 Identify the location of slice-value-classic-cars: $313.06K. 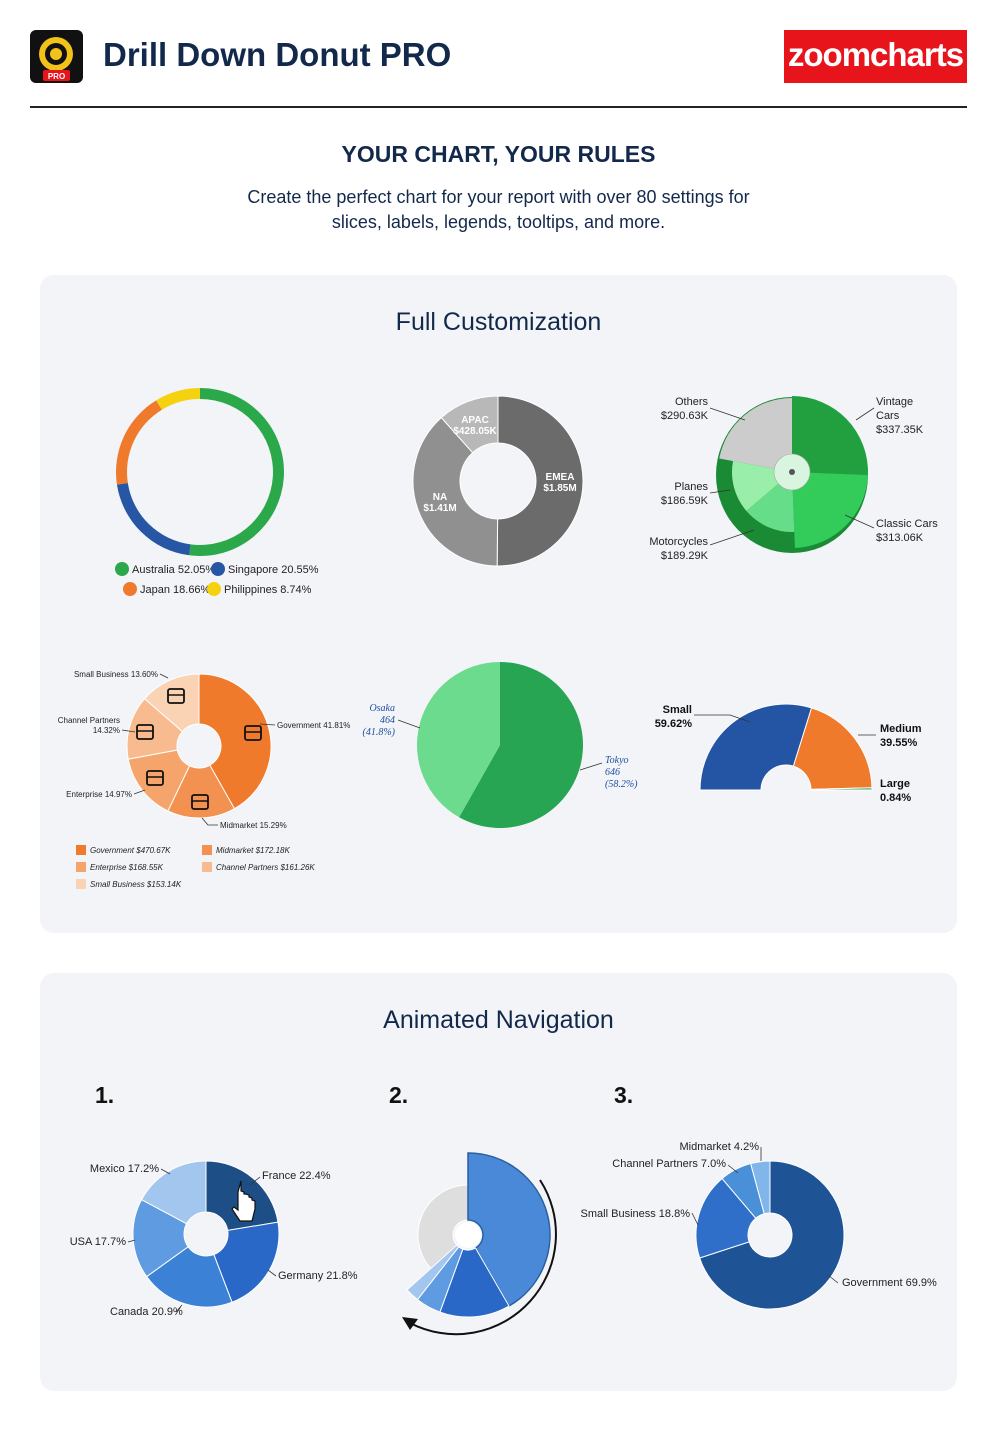
(900, 538).